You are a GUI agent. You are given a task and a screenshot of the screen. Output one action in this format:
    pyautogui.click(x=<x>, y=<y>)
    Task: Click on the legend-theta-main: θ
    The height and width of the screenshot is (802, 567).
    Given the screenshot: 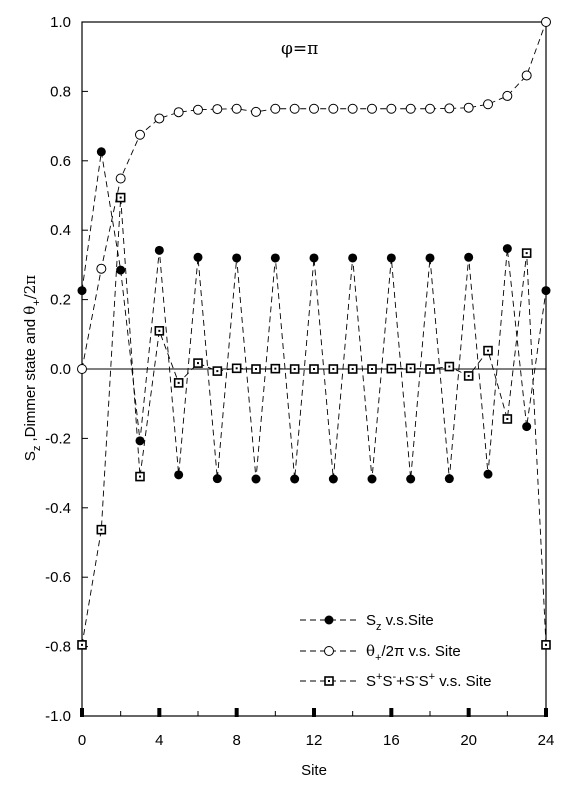 What is the action you would take?
    pyautogui.click(x=370, y=651)
    